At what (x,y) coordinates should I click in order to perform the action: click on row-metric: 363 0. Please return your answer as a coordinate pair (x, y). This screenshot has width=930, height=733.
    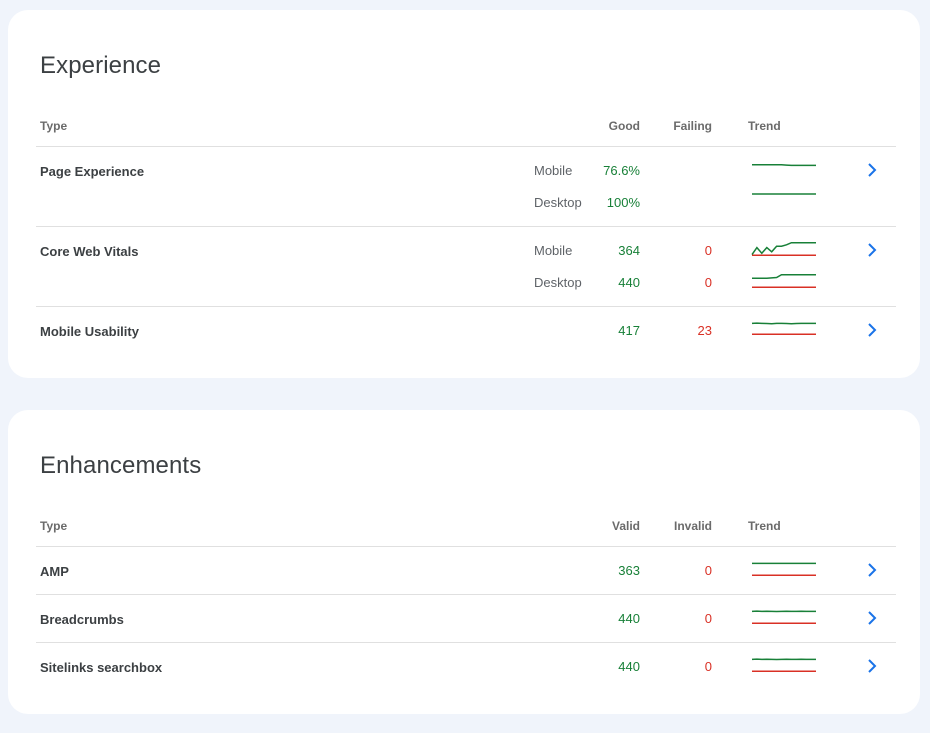
    Looking at the image, I should click on (466, 571).